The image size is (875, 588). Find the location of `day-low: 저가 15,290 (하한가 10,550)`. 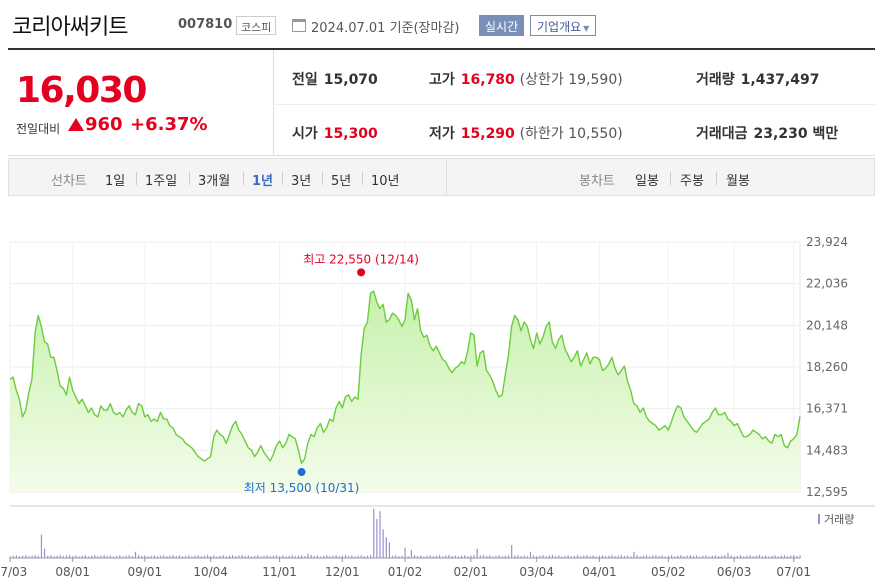

day-low: 저가 15,290 (하한가 10,550) is located at coordinates (526, 133).